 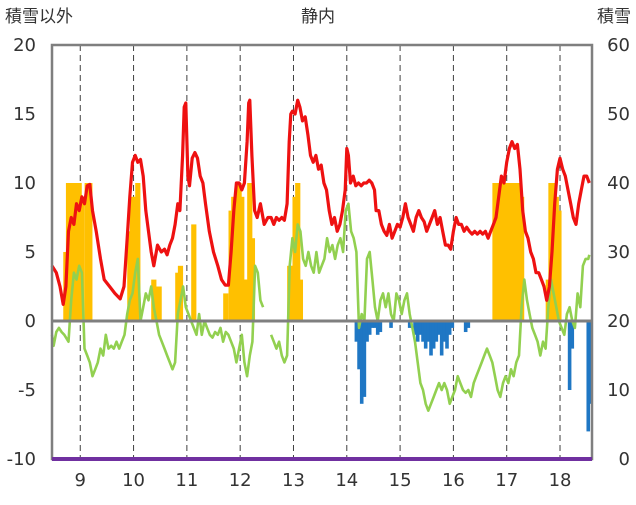 I want to click on right-tick-label: 40, so click(x=618, y=183).